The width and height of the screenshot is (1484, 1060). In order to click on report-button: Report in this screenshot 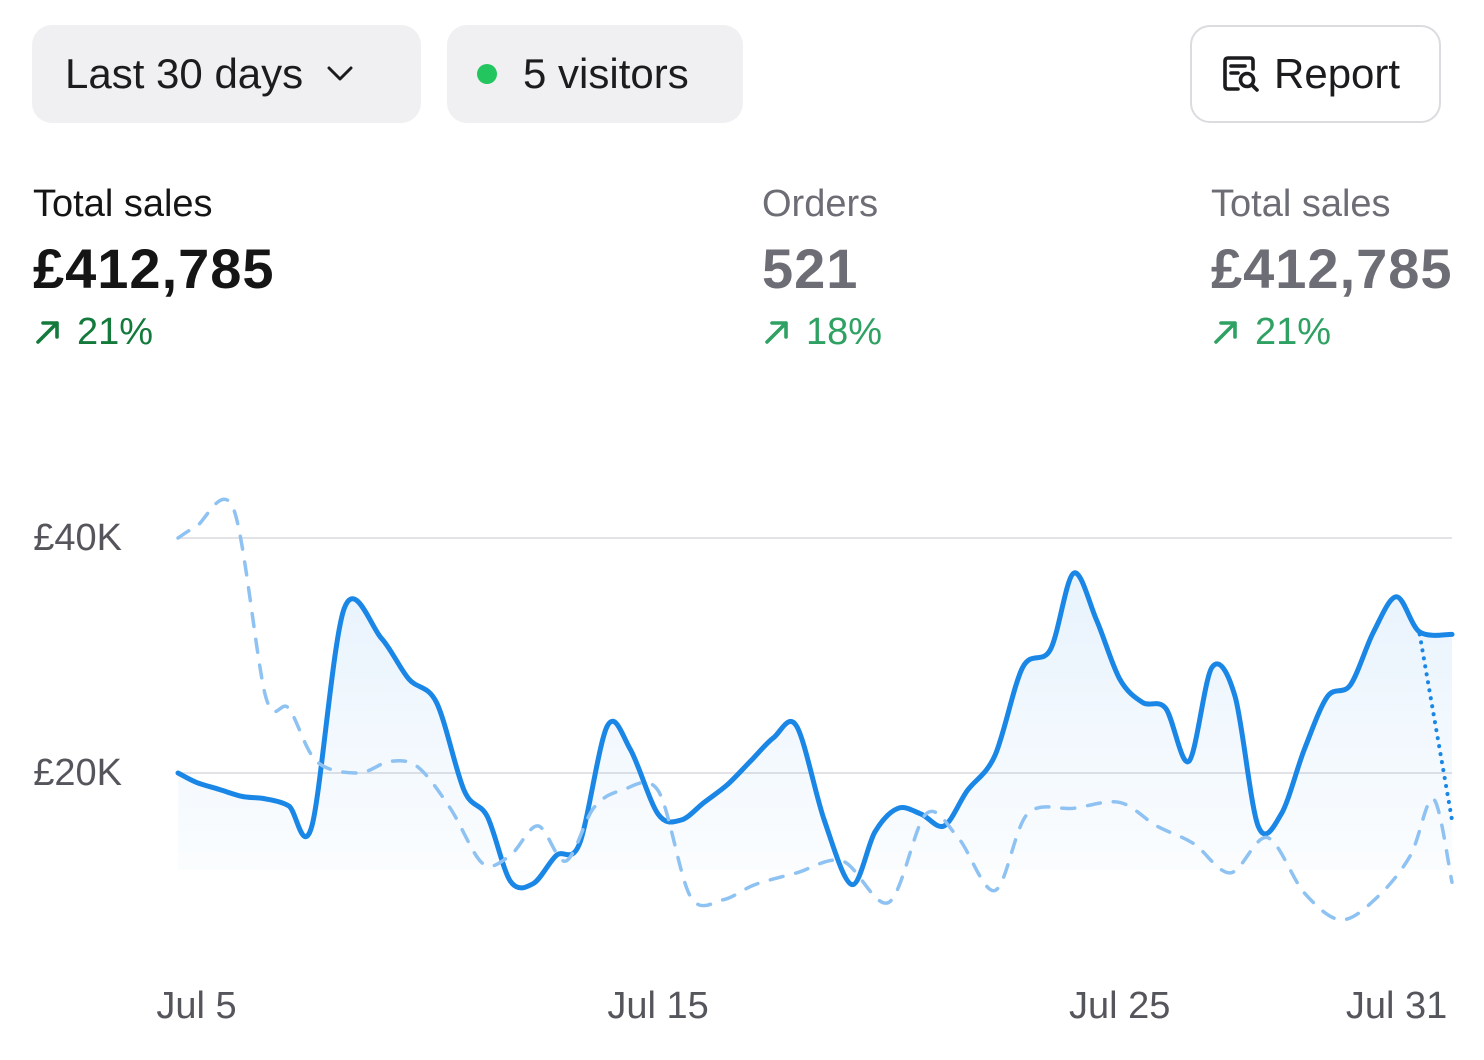, I will do `click(1315, 74)`.